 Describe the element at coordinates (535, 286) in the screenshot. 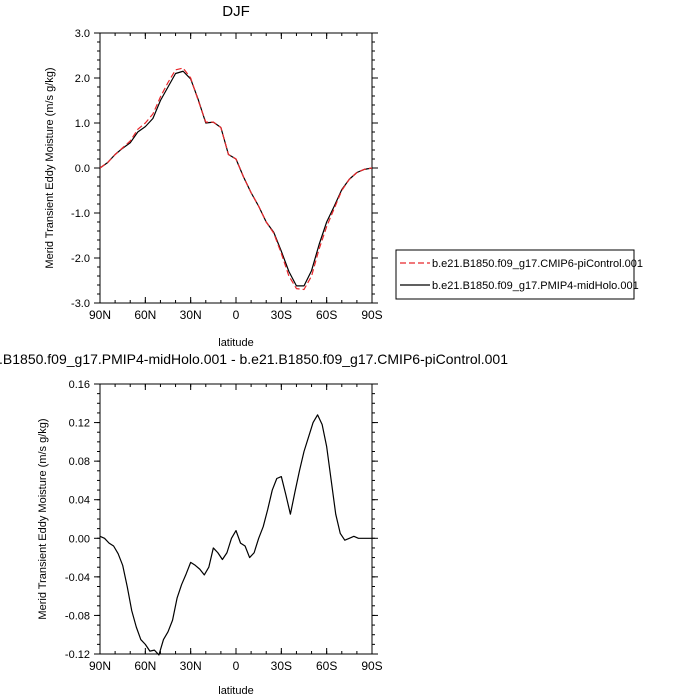

I see `legend-entry-1: b.e21.B1850.f09_g17.PMIP4-midHolo.001` at that location.